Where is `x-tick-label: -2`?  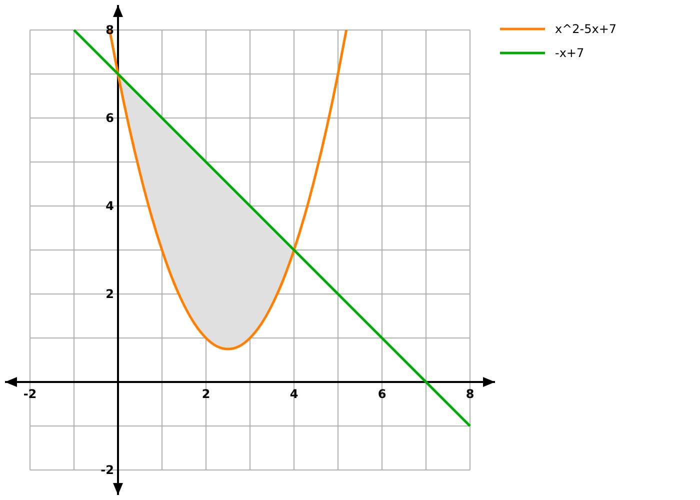 x-tick-label: -2 is located at coordinates (30, 394).